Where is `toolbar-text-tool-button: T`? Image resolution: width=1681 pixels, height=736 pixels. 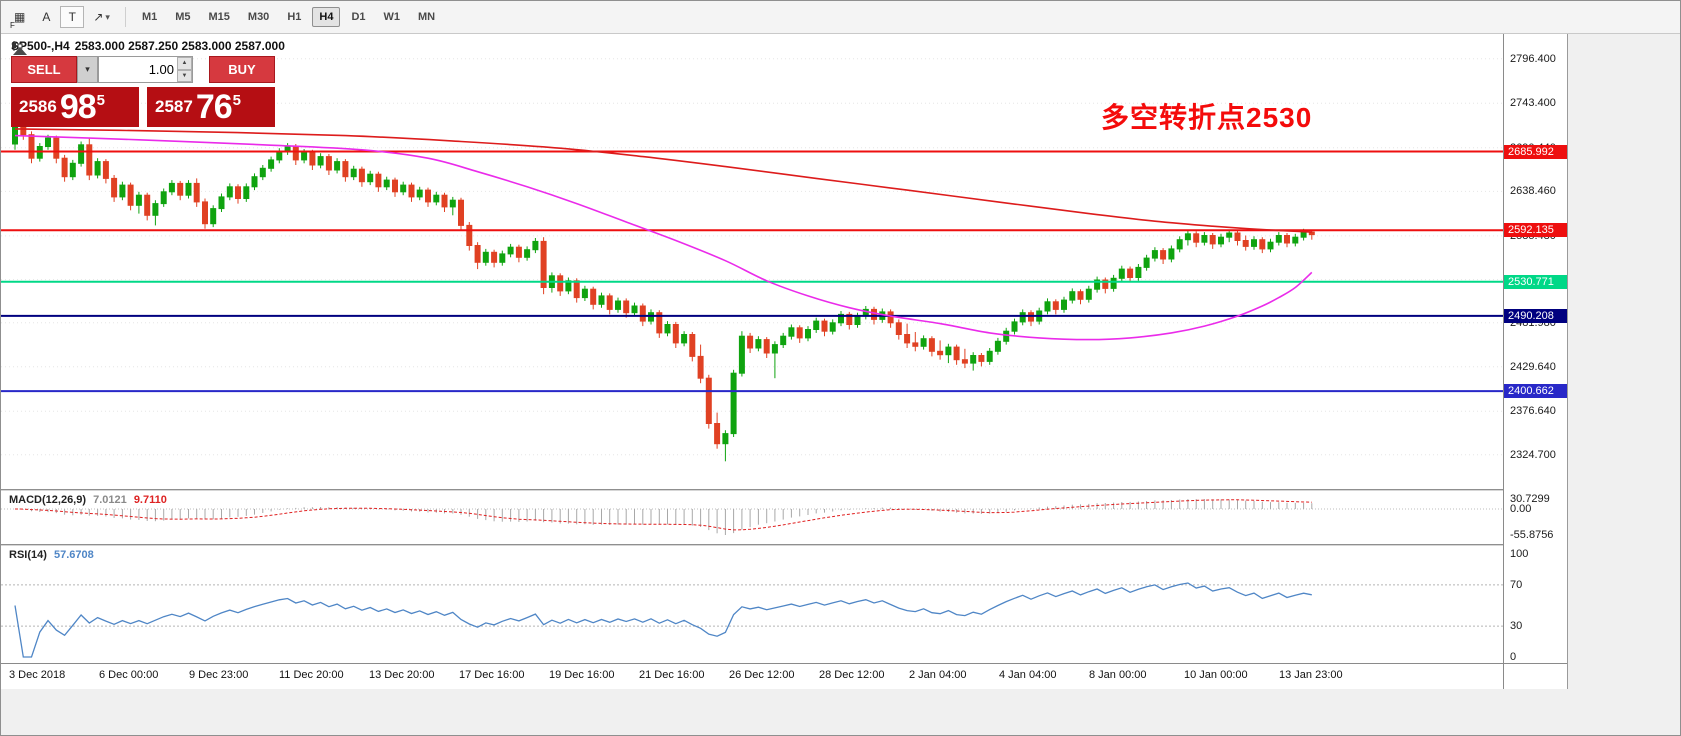 toolbar-text-tool-button: T is located at coordinates (72, 17).